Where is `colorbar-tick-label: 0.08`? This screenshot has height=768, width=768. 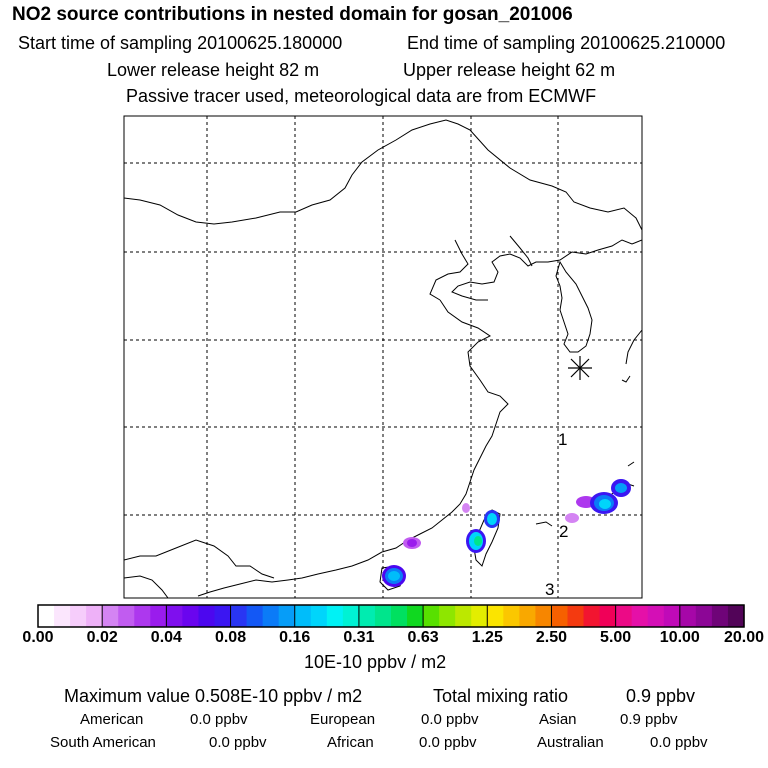
colorbar-tick-label: 0.08 is located at coordinates (230, 637).